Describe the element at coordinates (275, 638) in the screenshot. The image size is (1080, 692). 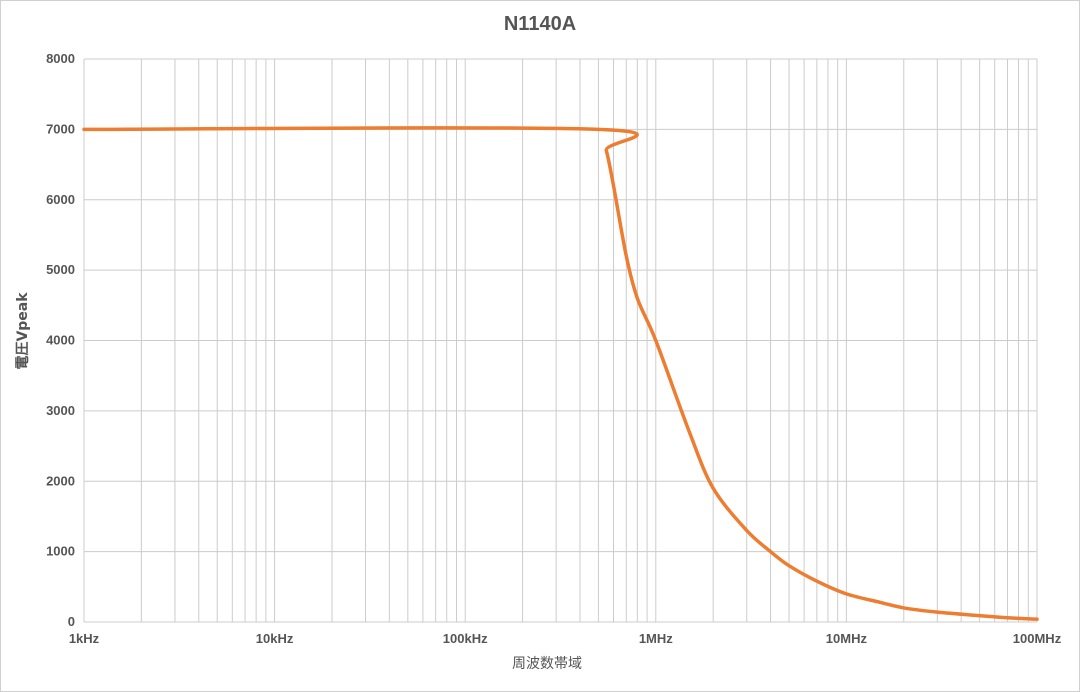
I see `x-tick-label: 10kHz` at that location.